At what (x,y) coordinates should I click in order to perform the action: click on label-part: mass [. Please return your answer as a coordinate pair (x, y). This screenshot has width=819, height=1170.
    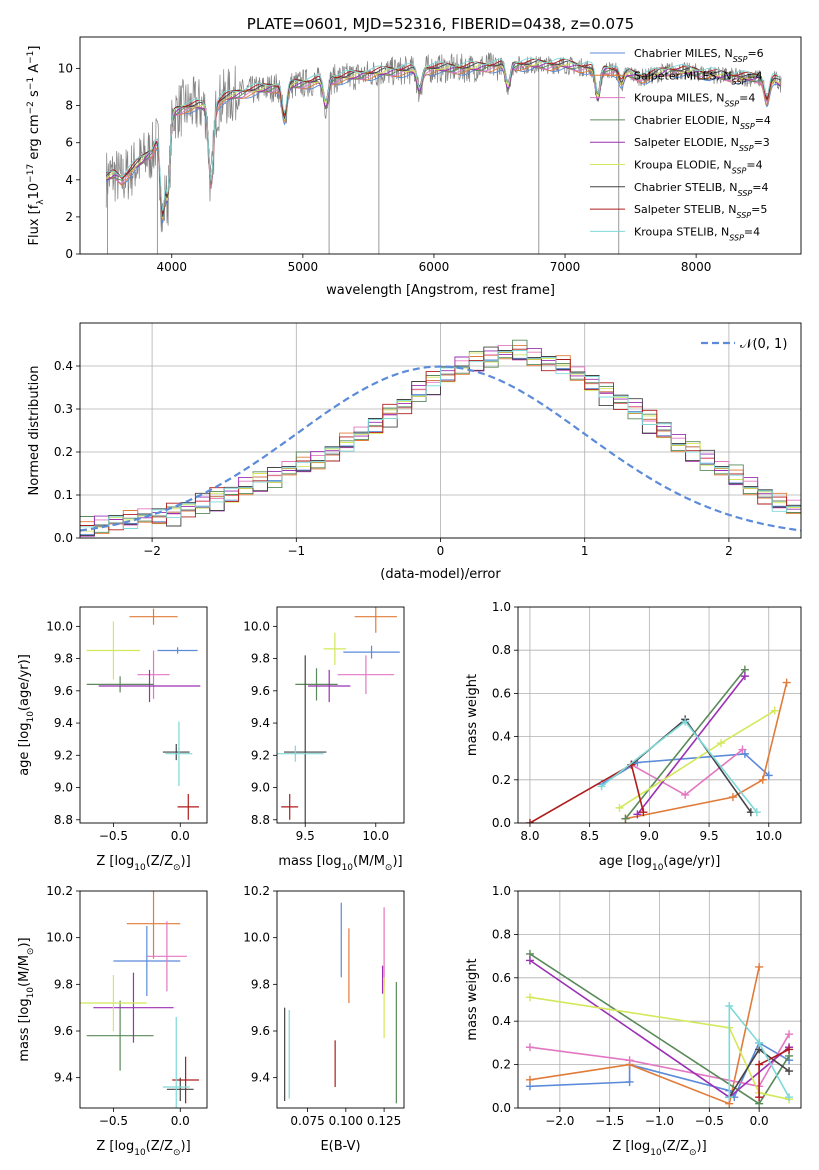
    Looking at the image, I should click on (24, 1039).